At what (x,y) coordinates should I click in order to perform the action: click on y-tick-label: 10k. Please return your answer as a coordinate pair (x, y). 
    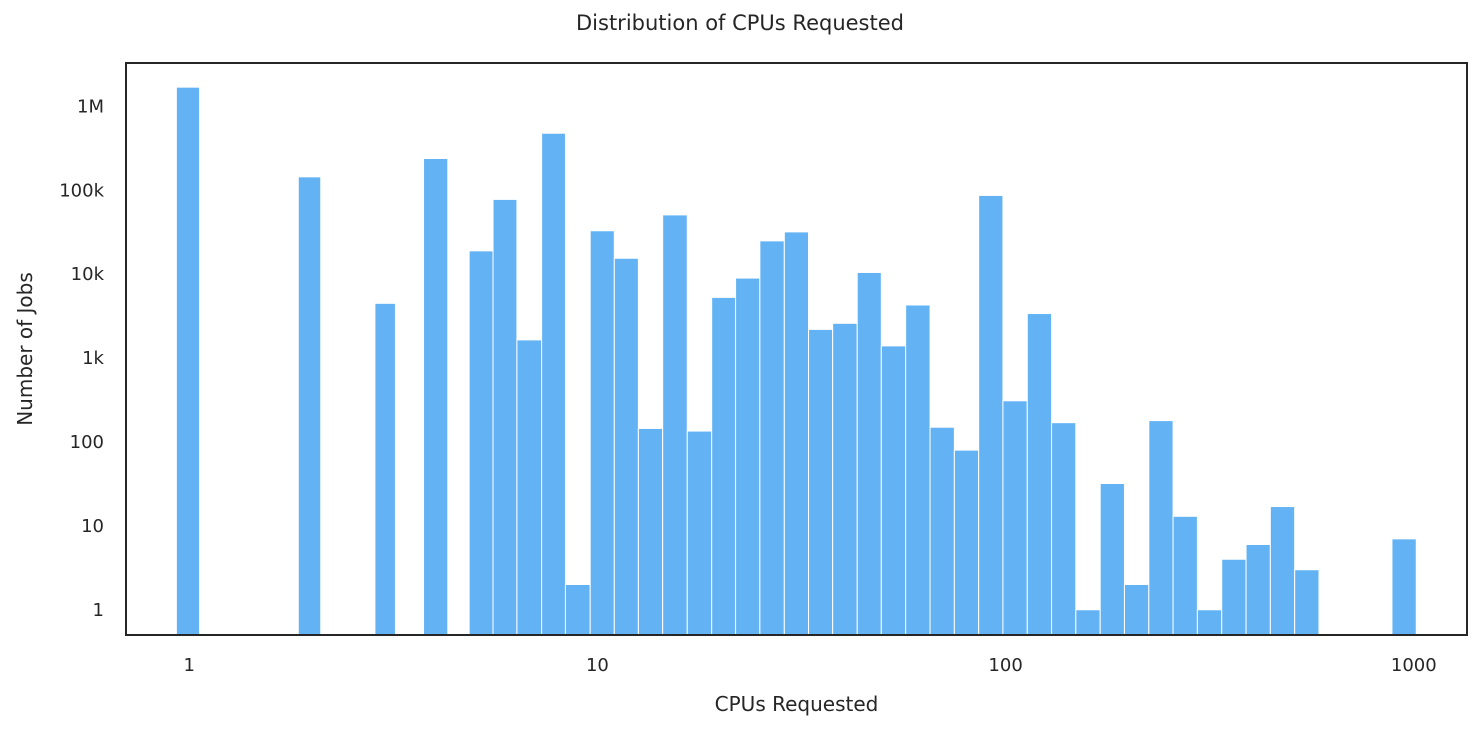
    Looking at the image, I should click on (88, 274).